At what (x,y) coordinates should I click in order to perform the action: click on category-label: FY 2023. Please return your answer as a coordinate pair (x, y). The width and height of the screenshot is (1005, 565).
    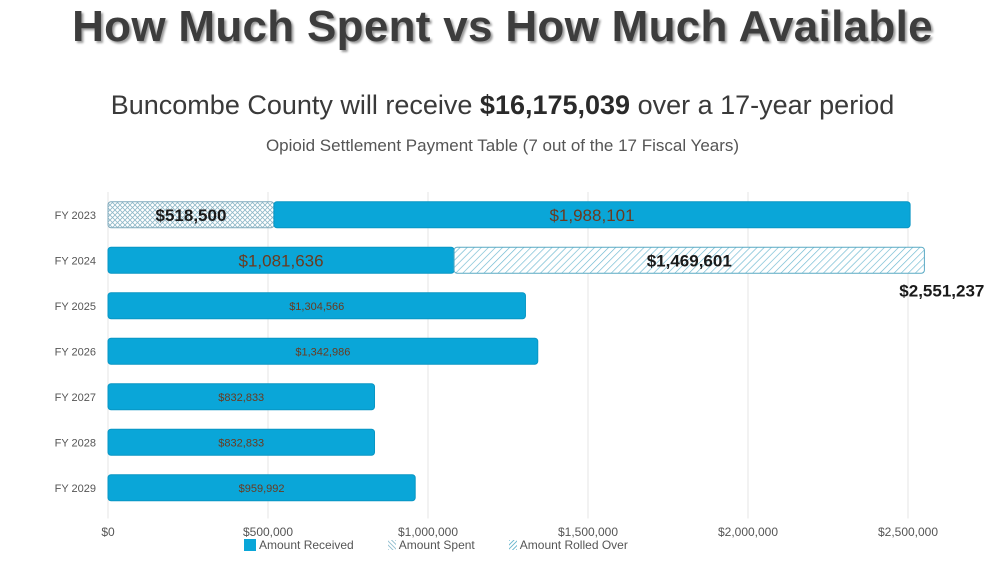
    Looking at the image, I should click on (75, 216).